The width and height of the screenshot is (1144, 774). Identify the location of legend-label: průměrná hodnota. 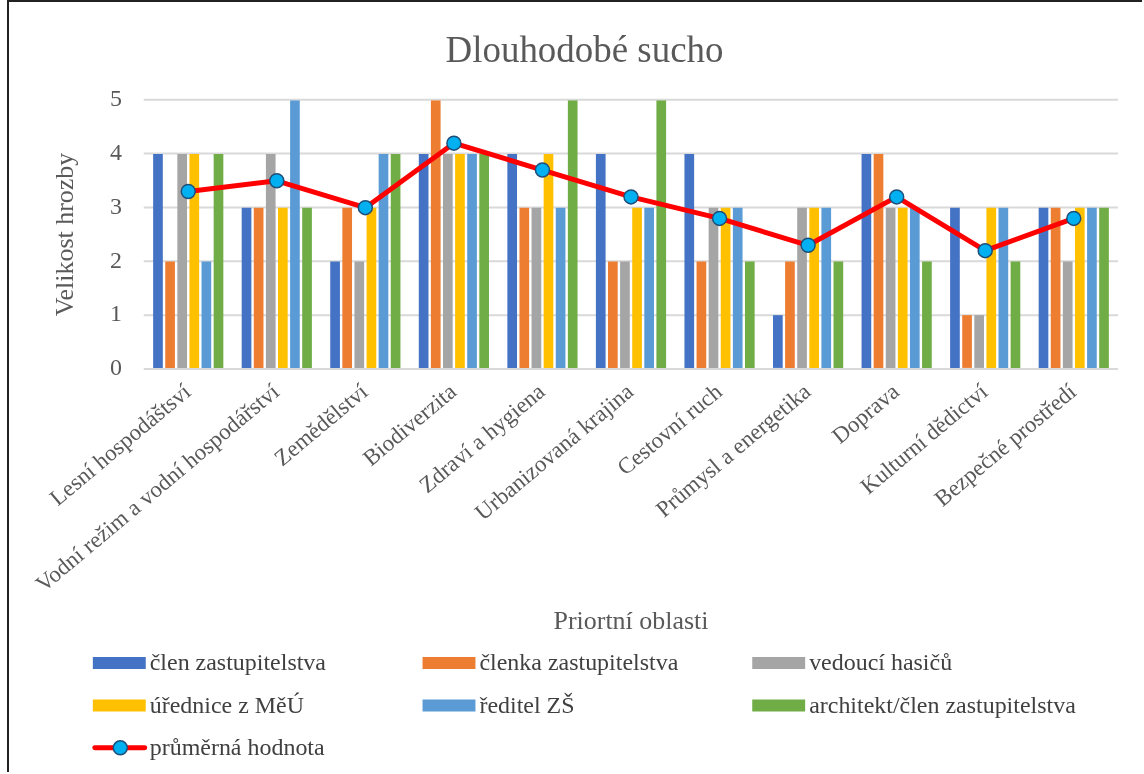
(237, 747).